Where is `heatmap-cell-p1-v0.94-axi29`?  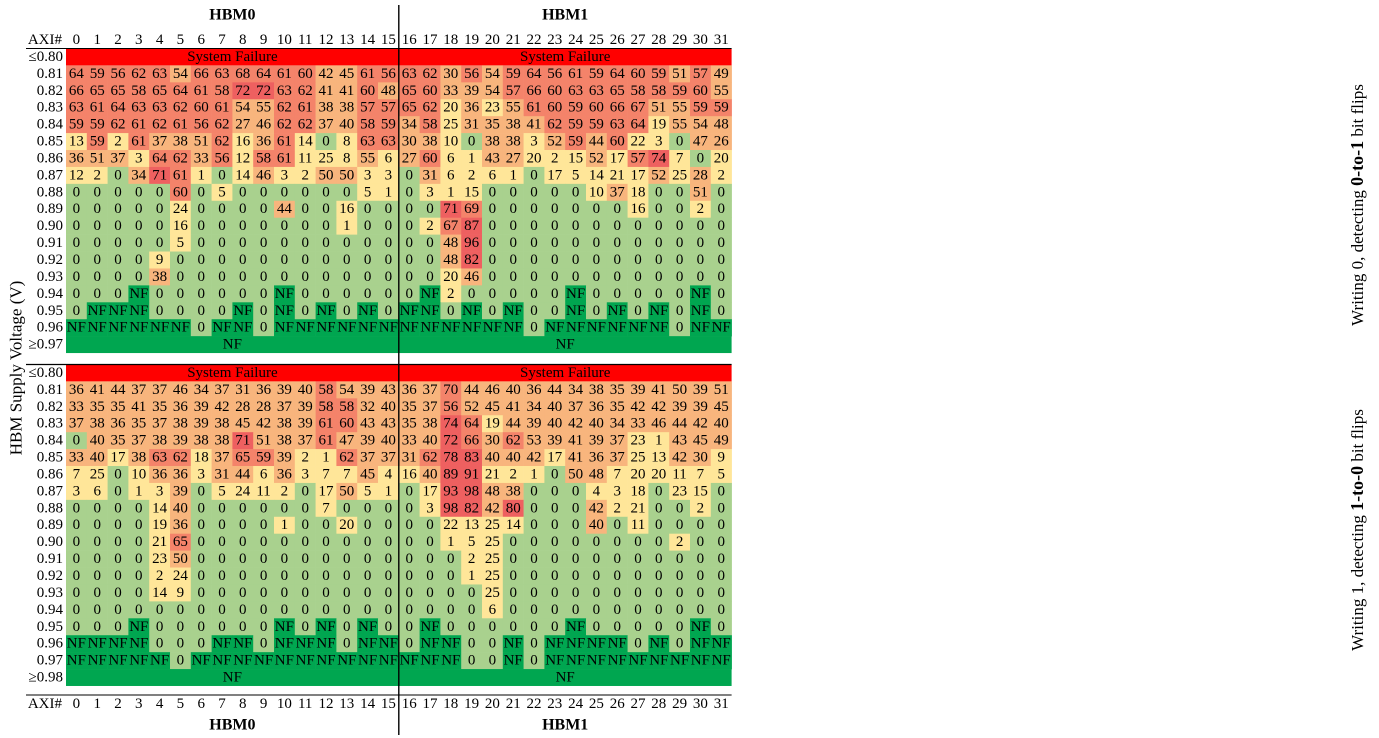 heatmap-cell-p1-v0.94-axi29 is located at coordinates (680, 610).